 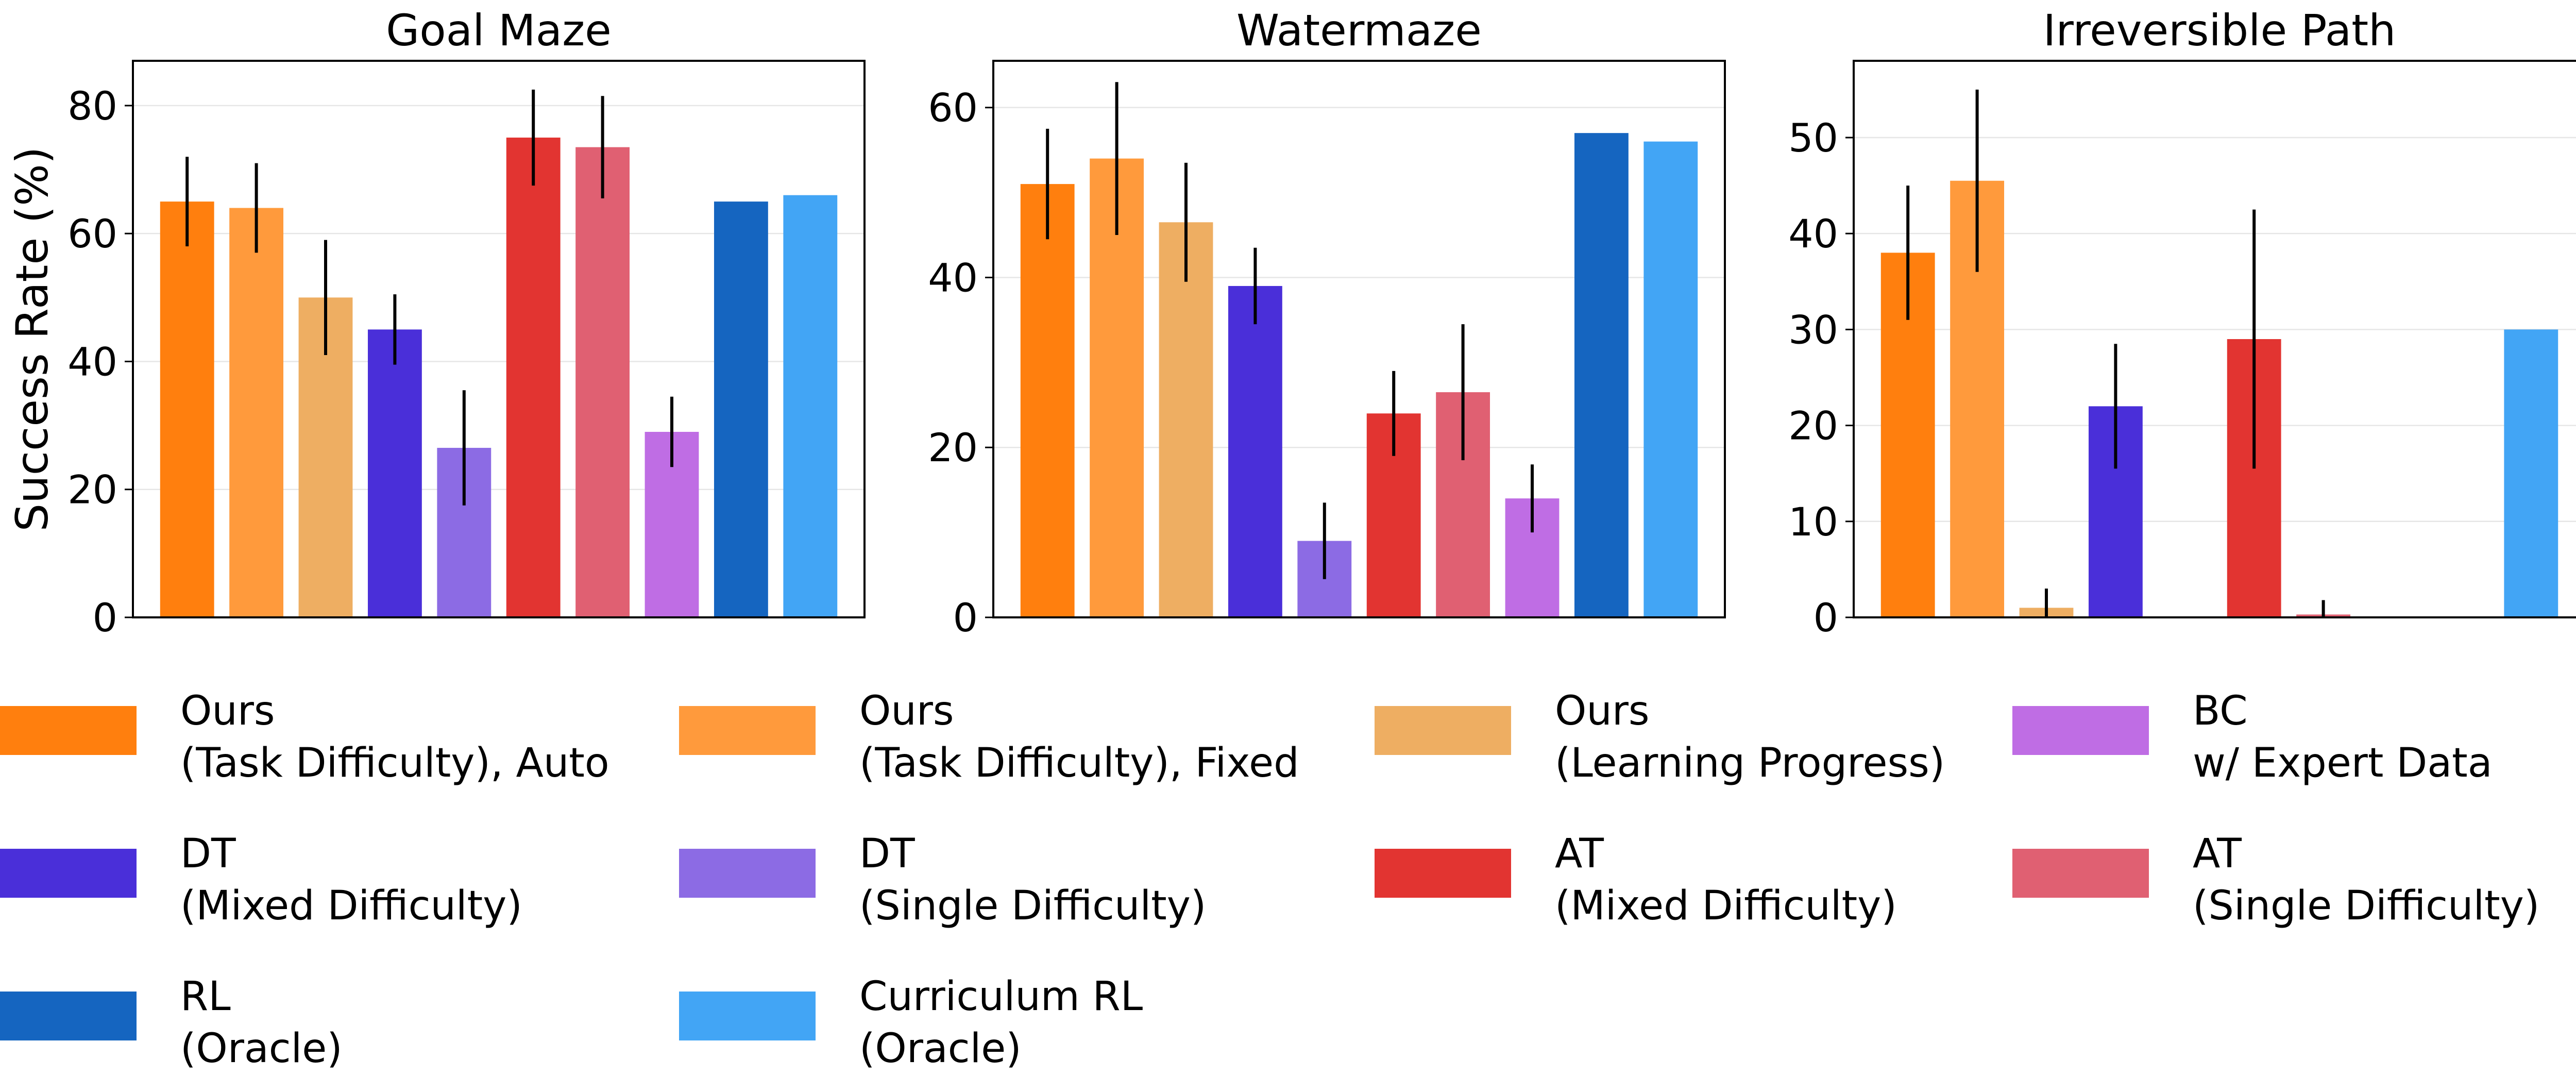 I want to click on legend-label: AT (Mixed Difficulty), so click(x=1726, y=880).